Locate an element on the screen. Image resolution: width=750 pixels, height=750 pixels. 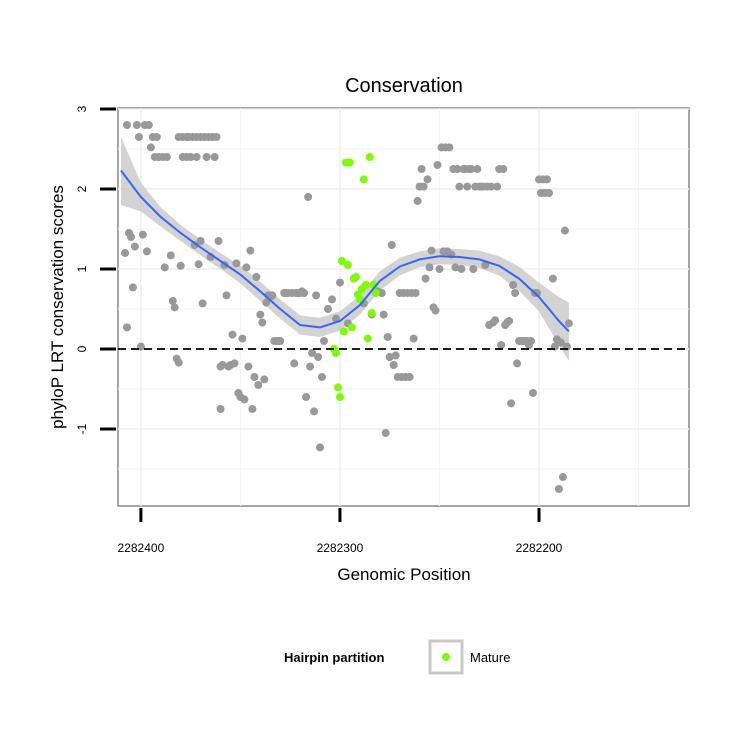
y-tick-label-4: -1 is located at coordinates (82, 428).